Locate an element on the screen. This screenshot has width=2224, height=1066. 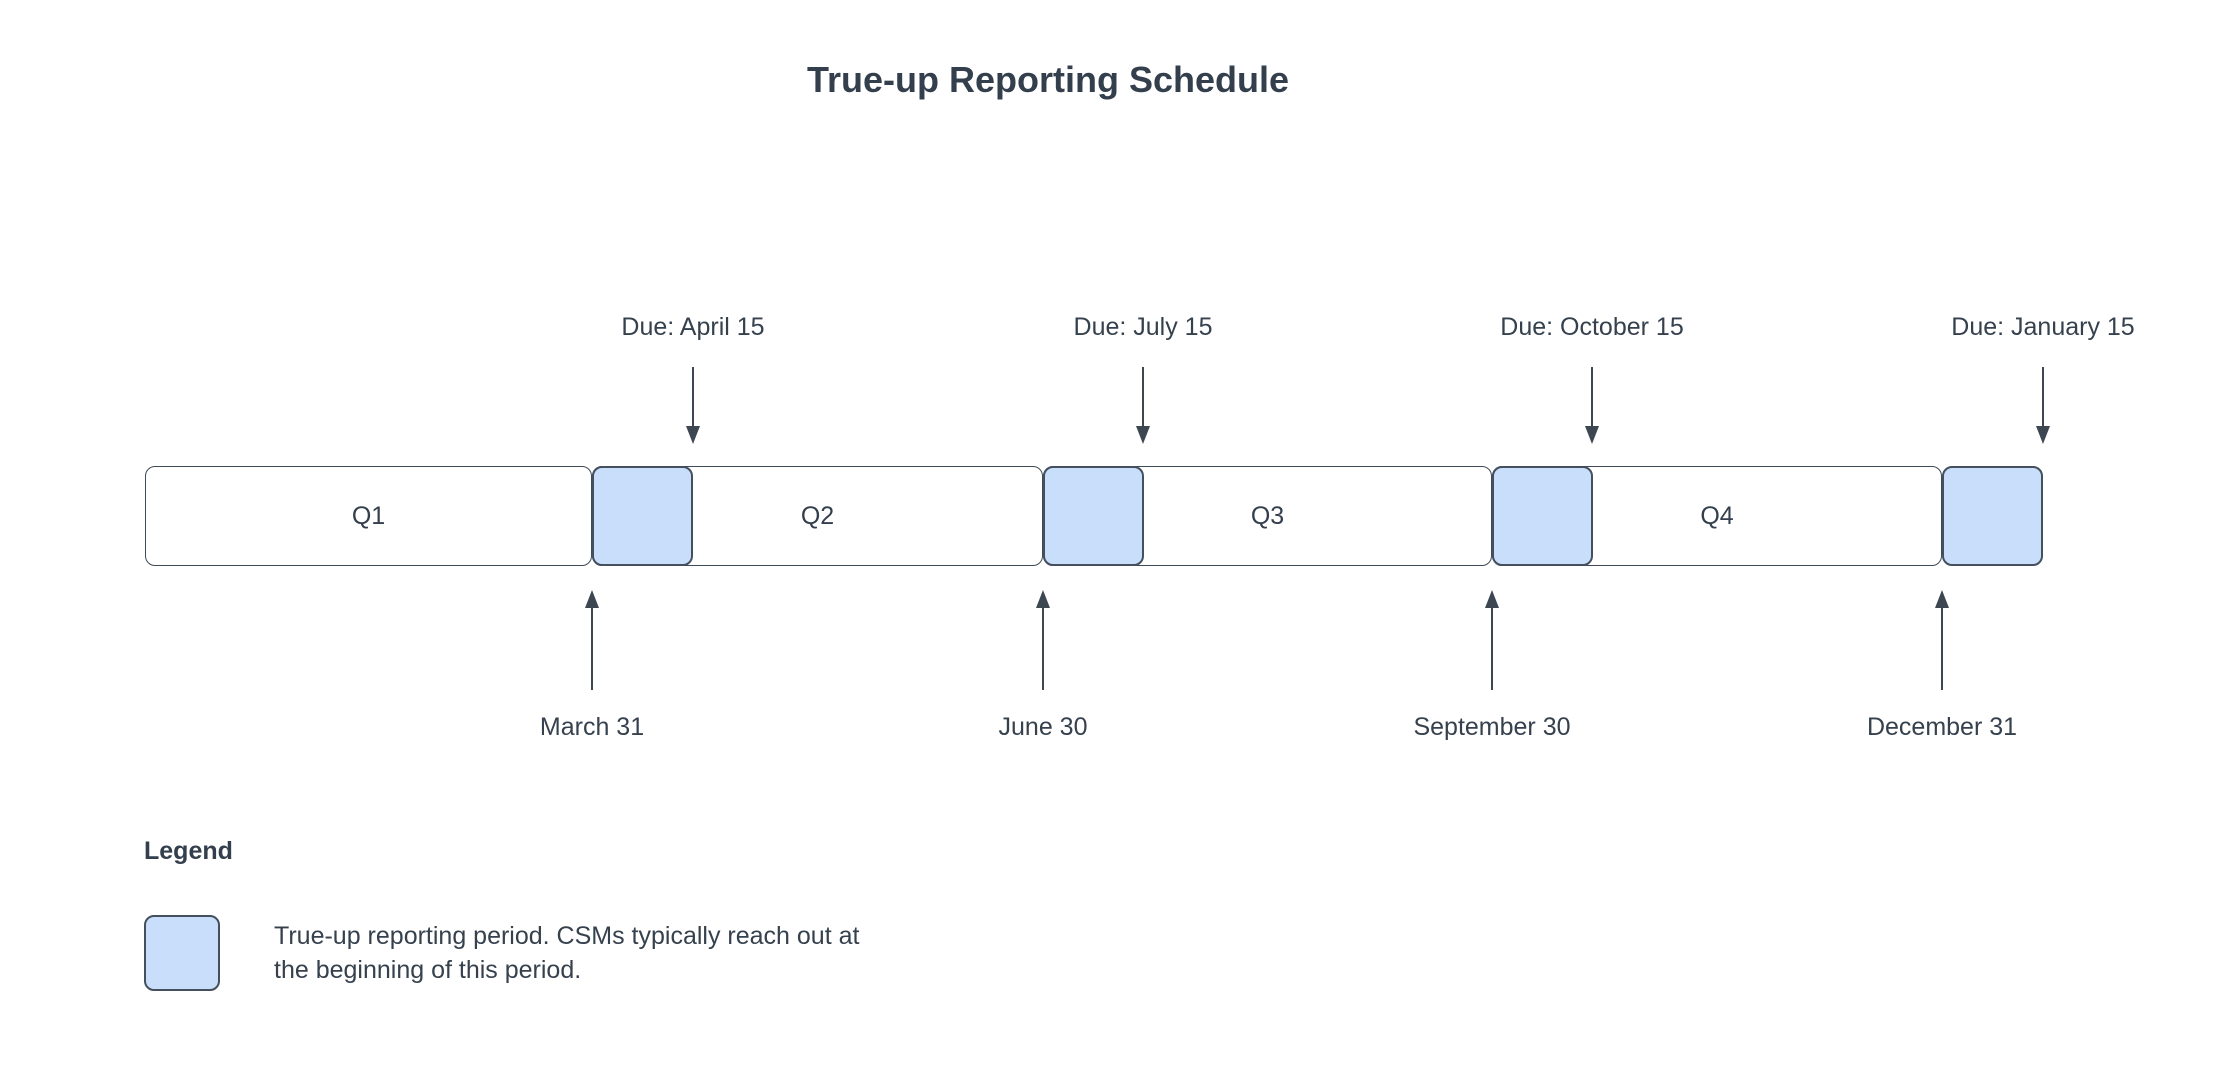
due-date-label: Due: January 15 is located at coordinates (2043, 327).